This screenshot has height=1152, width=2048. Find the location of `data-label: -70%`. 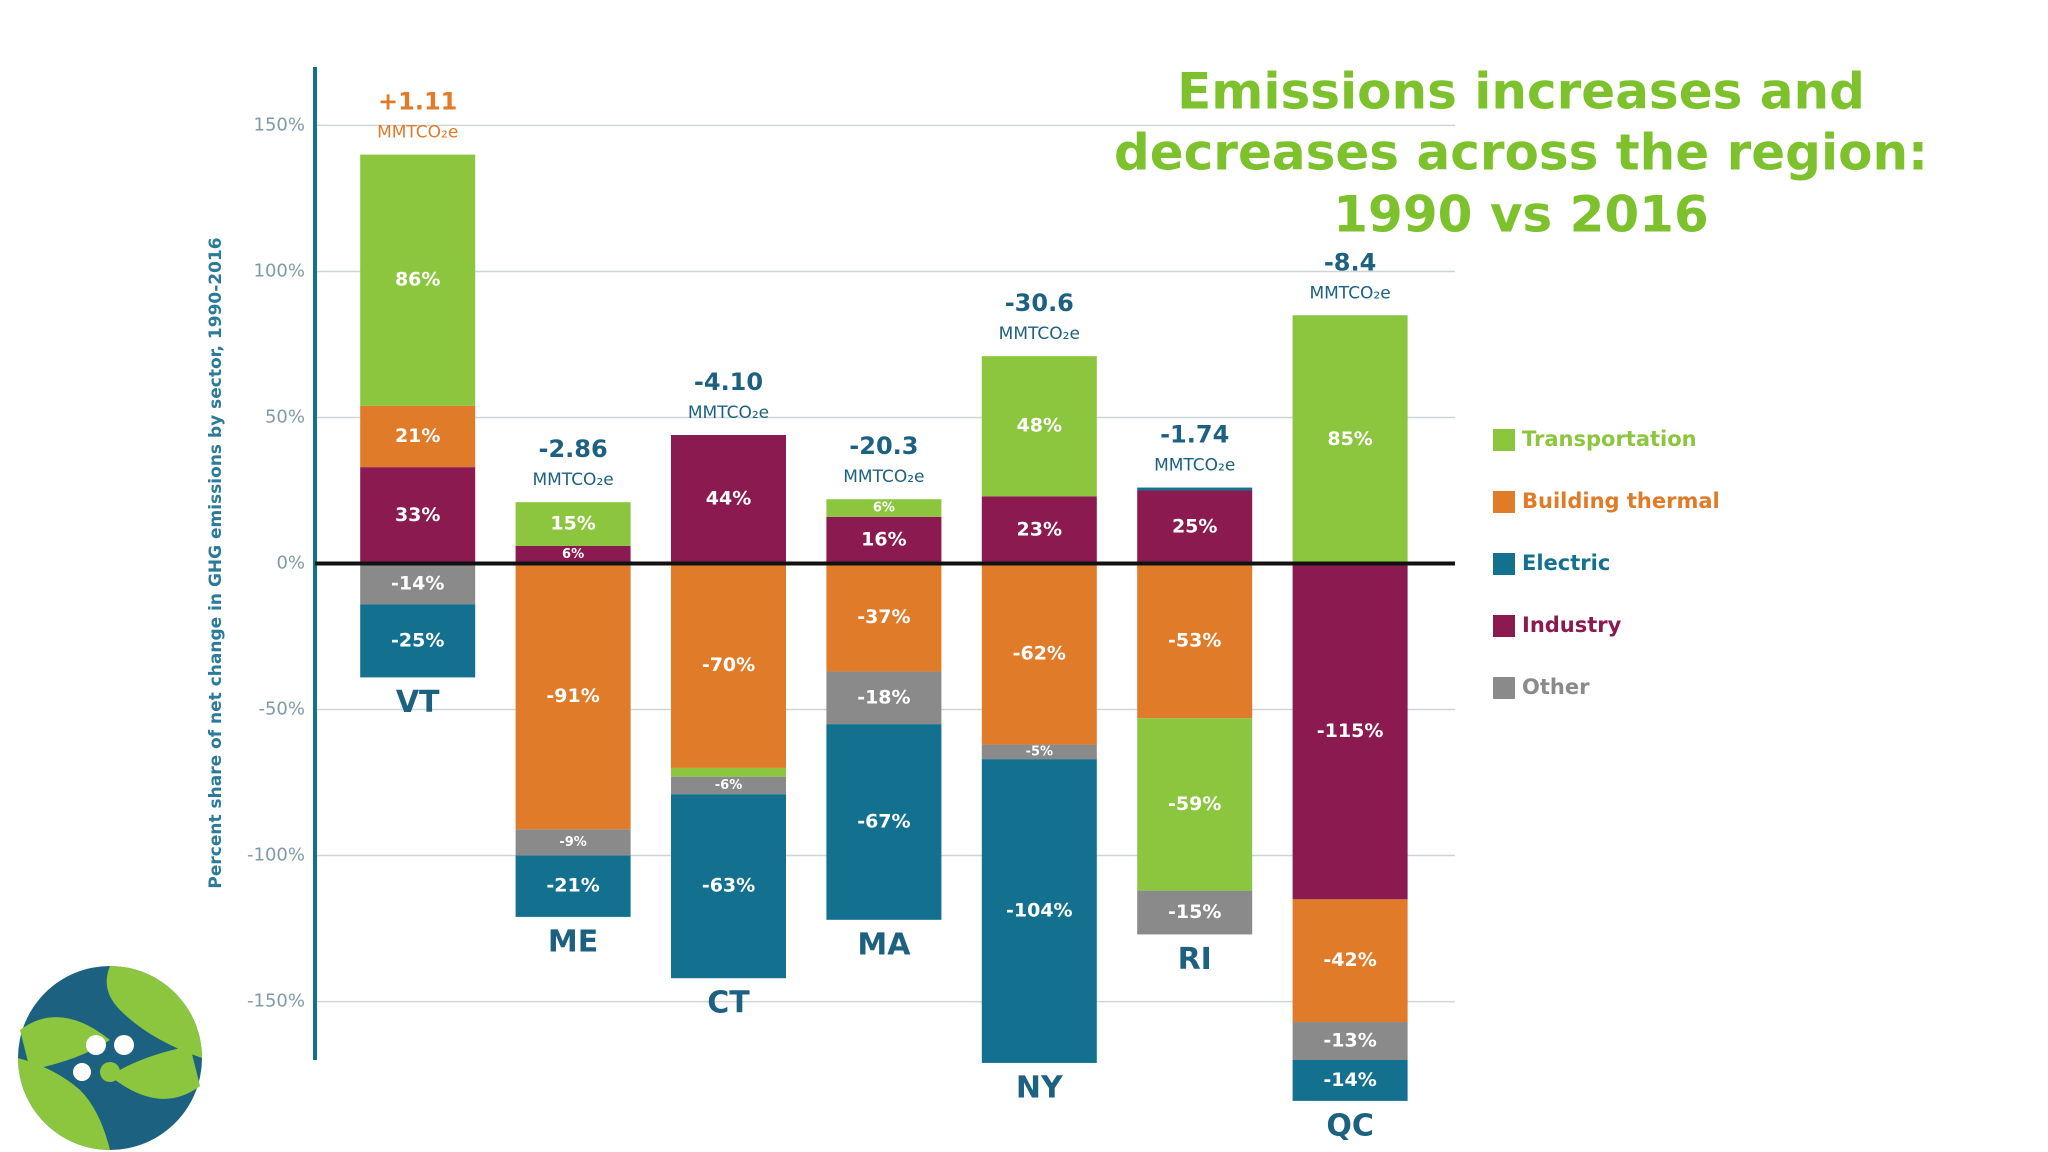

data-label: -70% is located at coordinates (728, 665).